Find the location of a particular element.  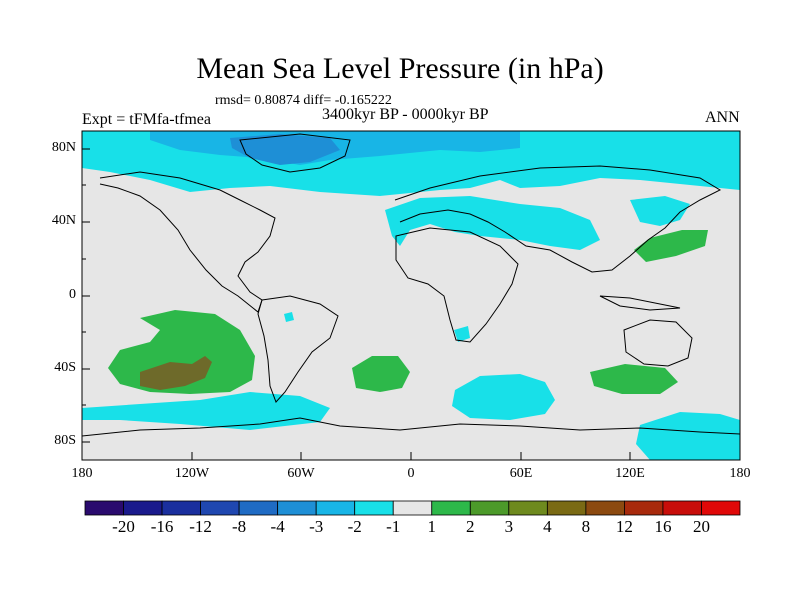

south-america-small-negative is located at coordinates (289, 317).